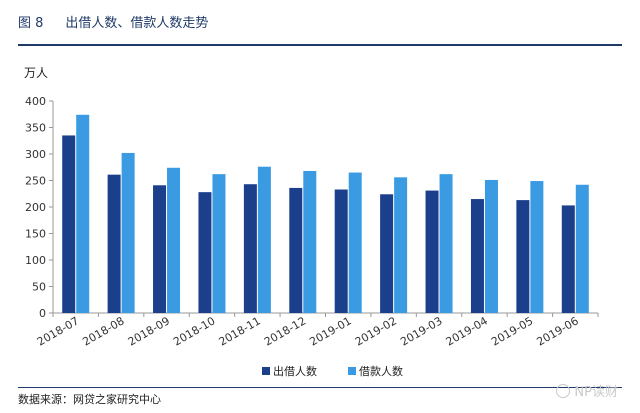  I want to click on x-tick-label: 2019-05, so click(512, 331).